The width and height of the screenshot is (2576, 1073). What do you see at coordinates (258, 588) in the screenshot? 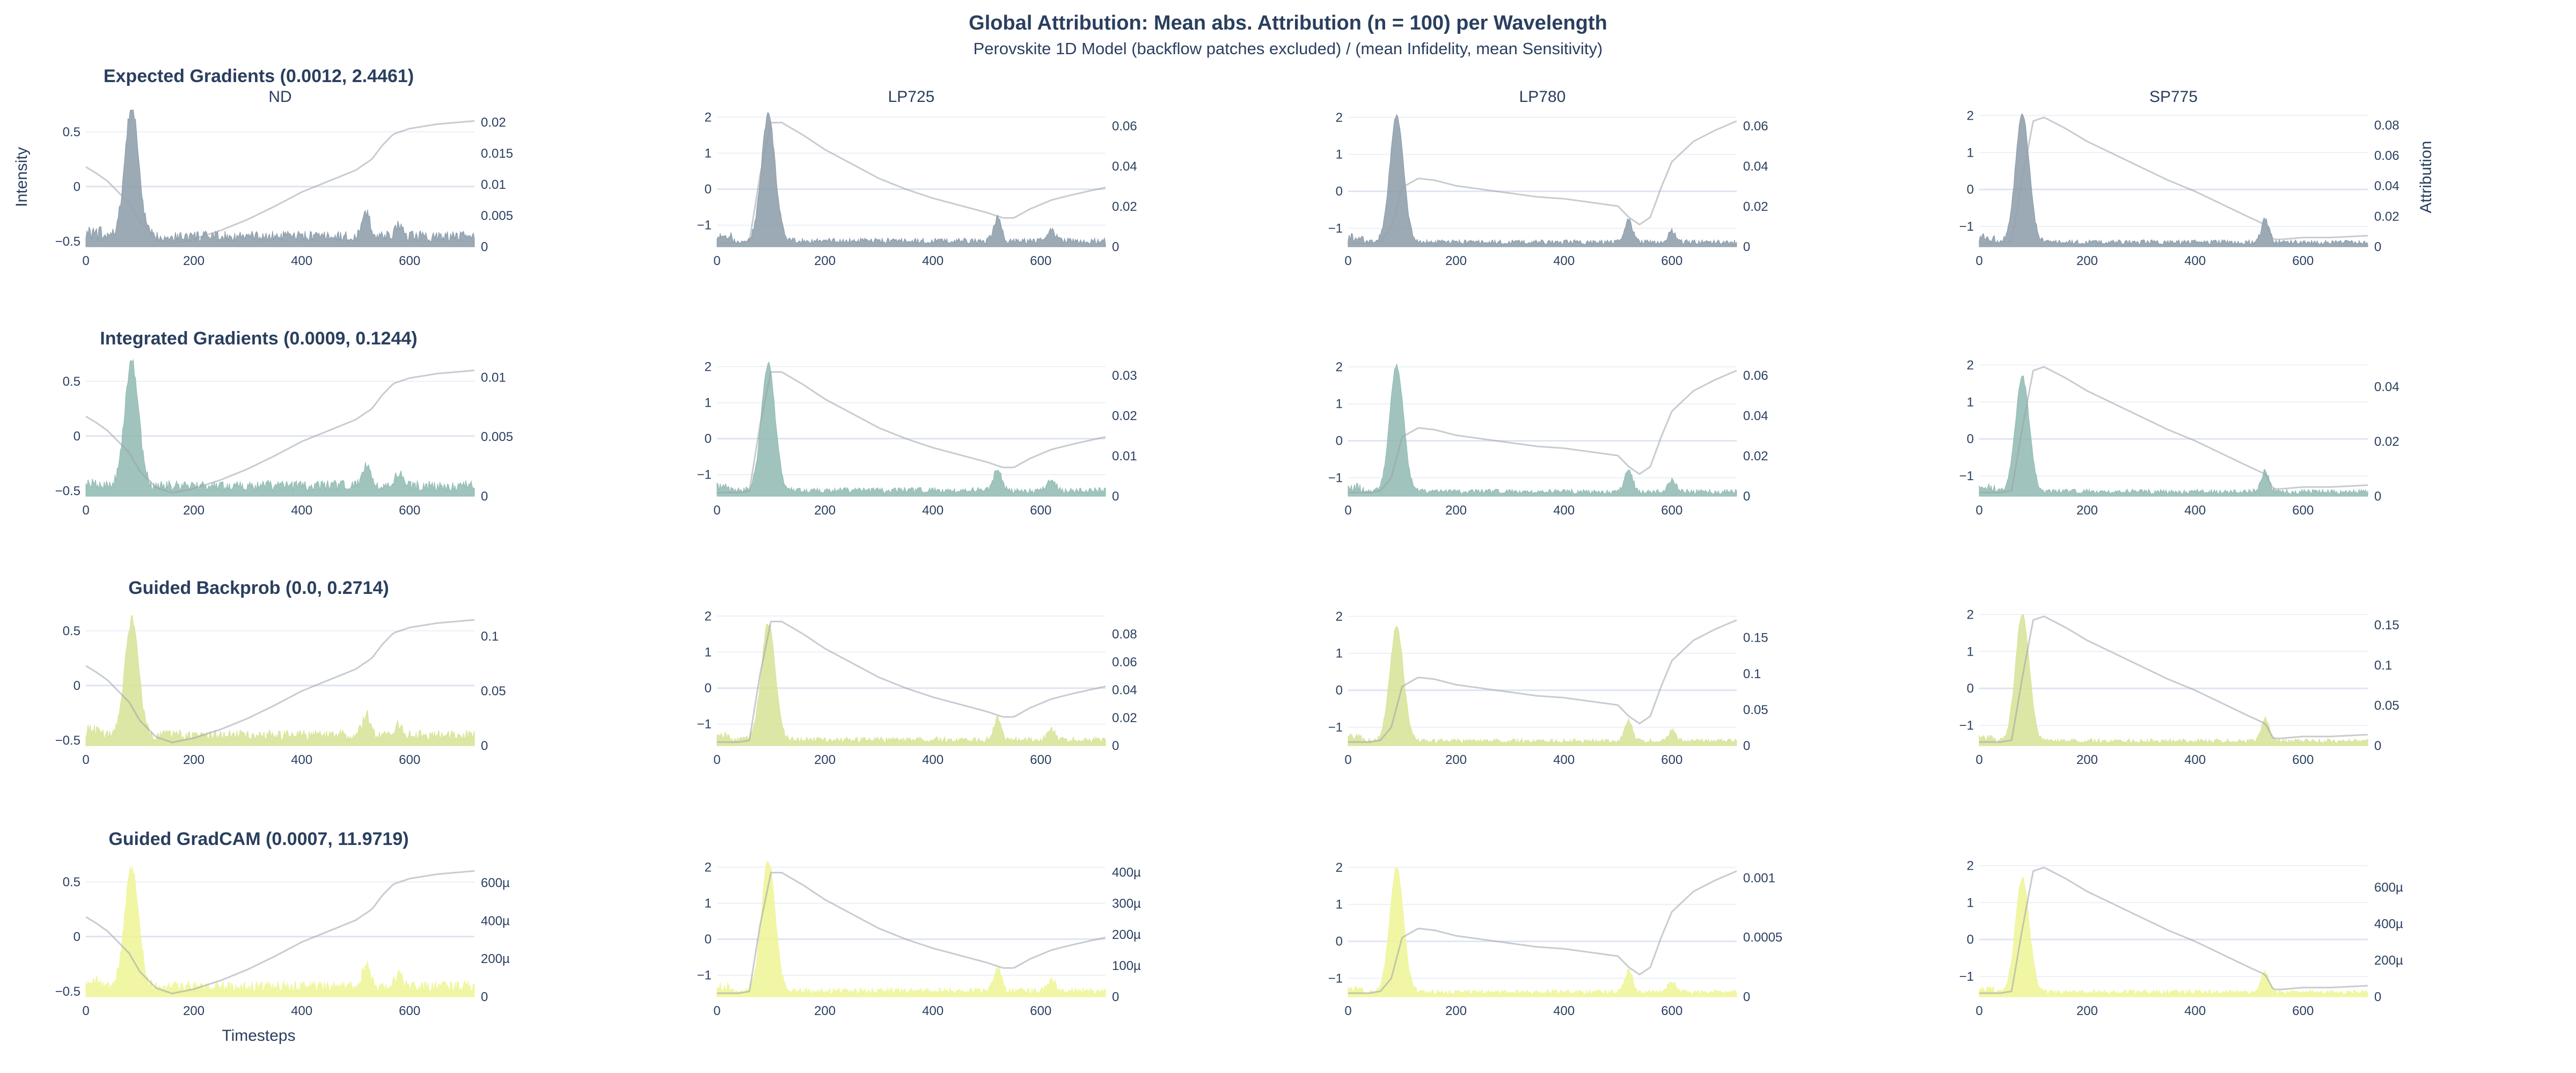
I see `row-title: Guided Backprob (0.0, 0.2714)` at bounding box center [258, 588].